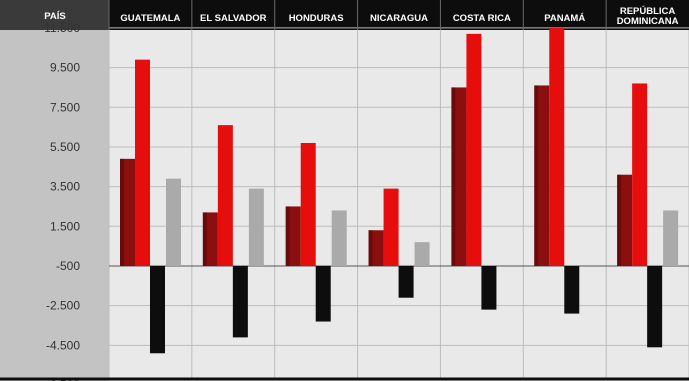  Describe the element at coordinates (65, 147) in the screenshot. I see `y-tick-label: 5.500` at that location.